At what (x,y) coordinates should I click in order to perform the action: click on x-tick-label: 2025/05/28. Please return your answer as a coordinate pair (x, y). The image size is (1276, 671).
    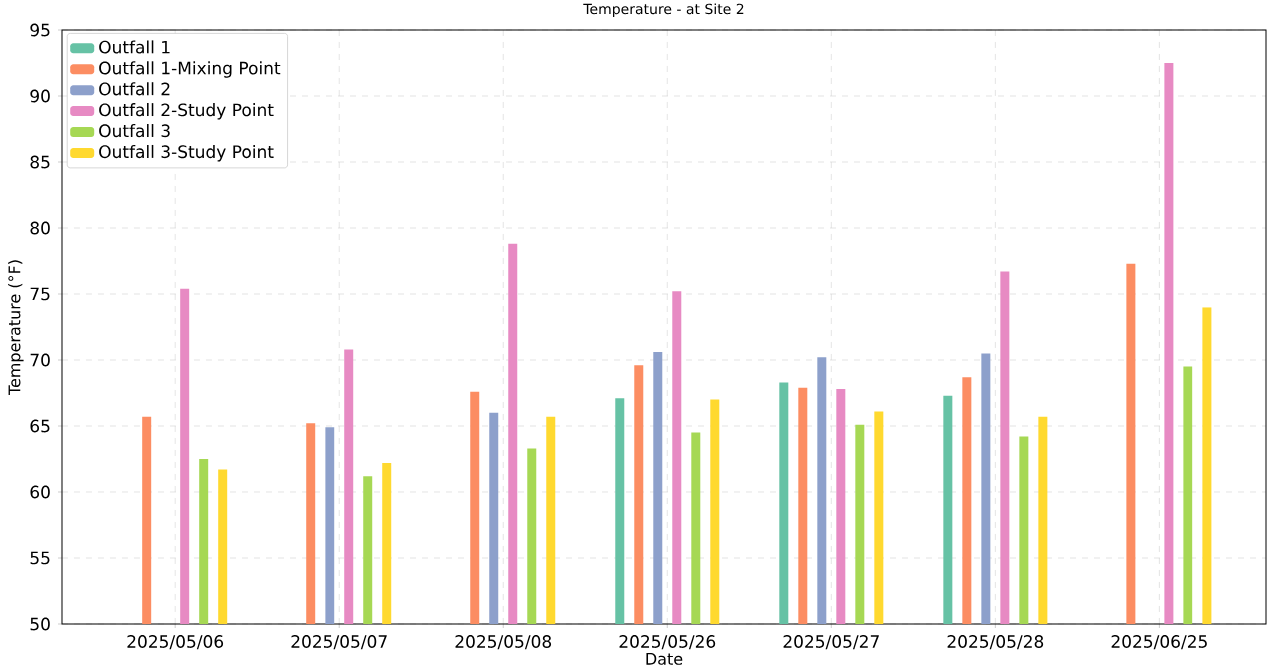
    Looking at the image, I should click on (995, 642).